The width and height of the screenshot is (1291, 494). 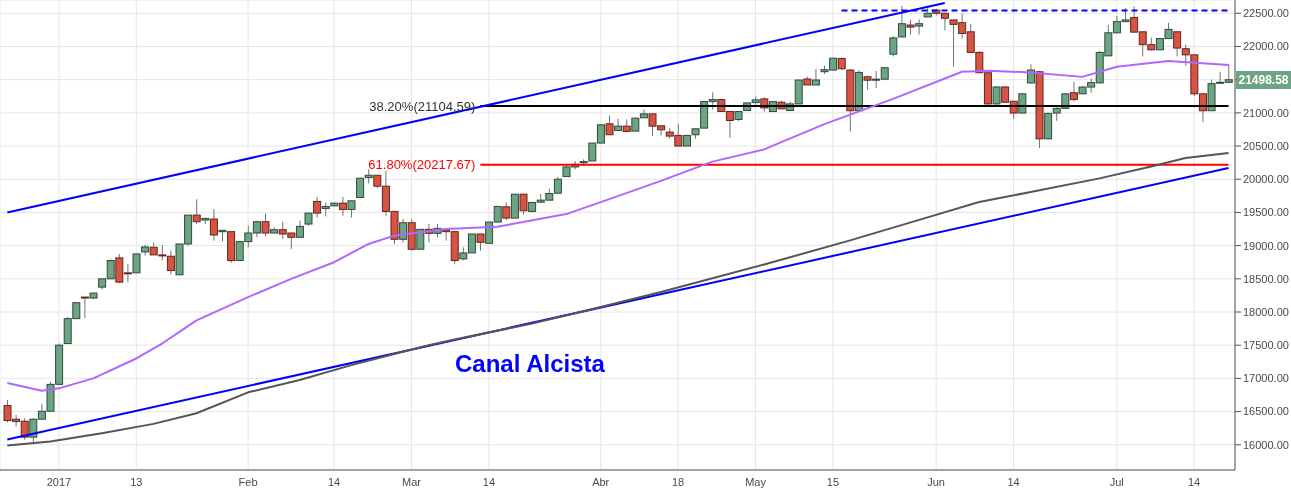 I want to click on y-tick-label: 18000.00, so click(x=1266, y=311).